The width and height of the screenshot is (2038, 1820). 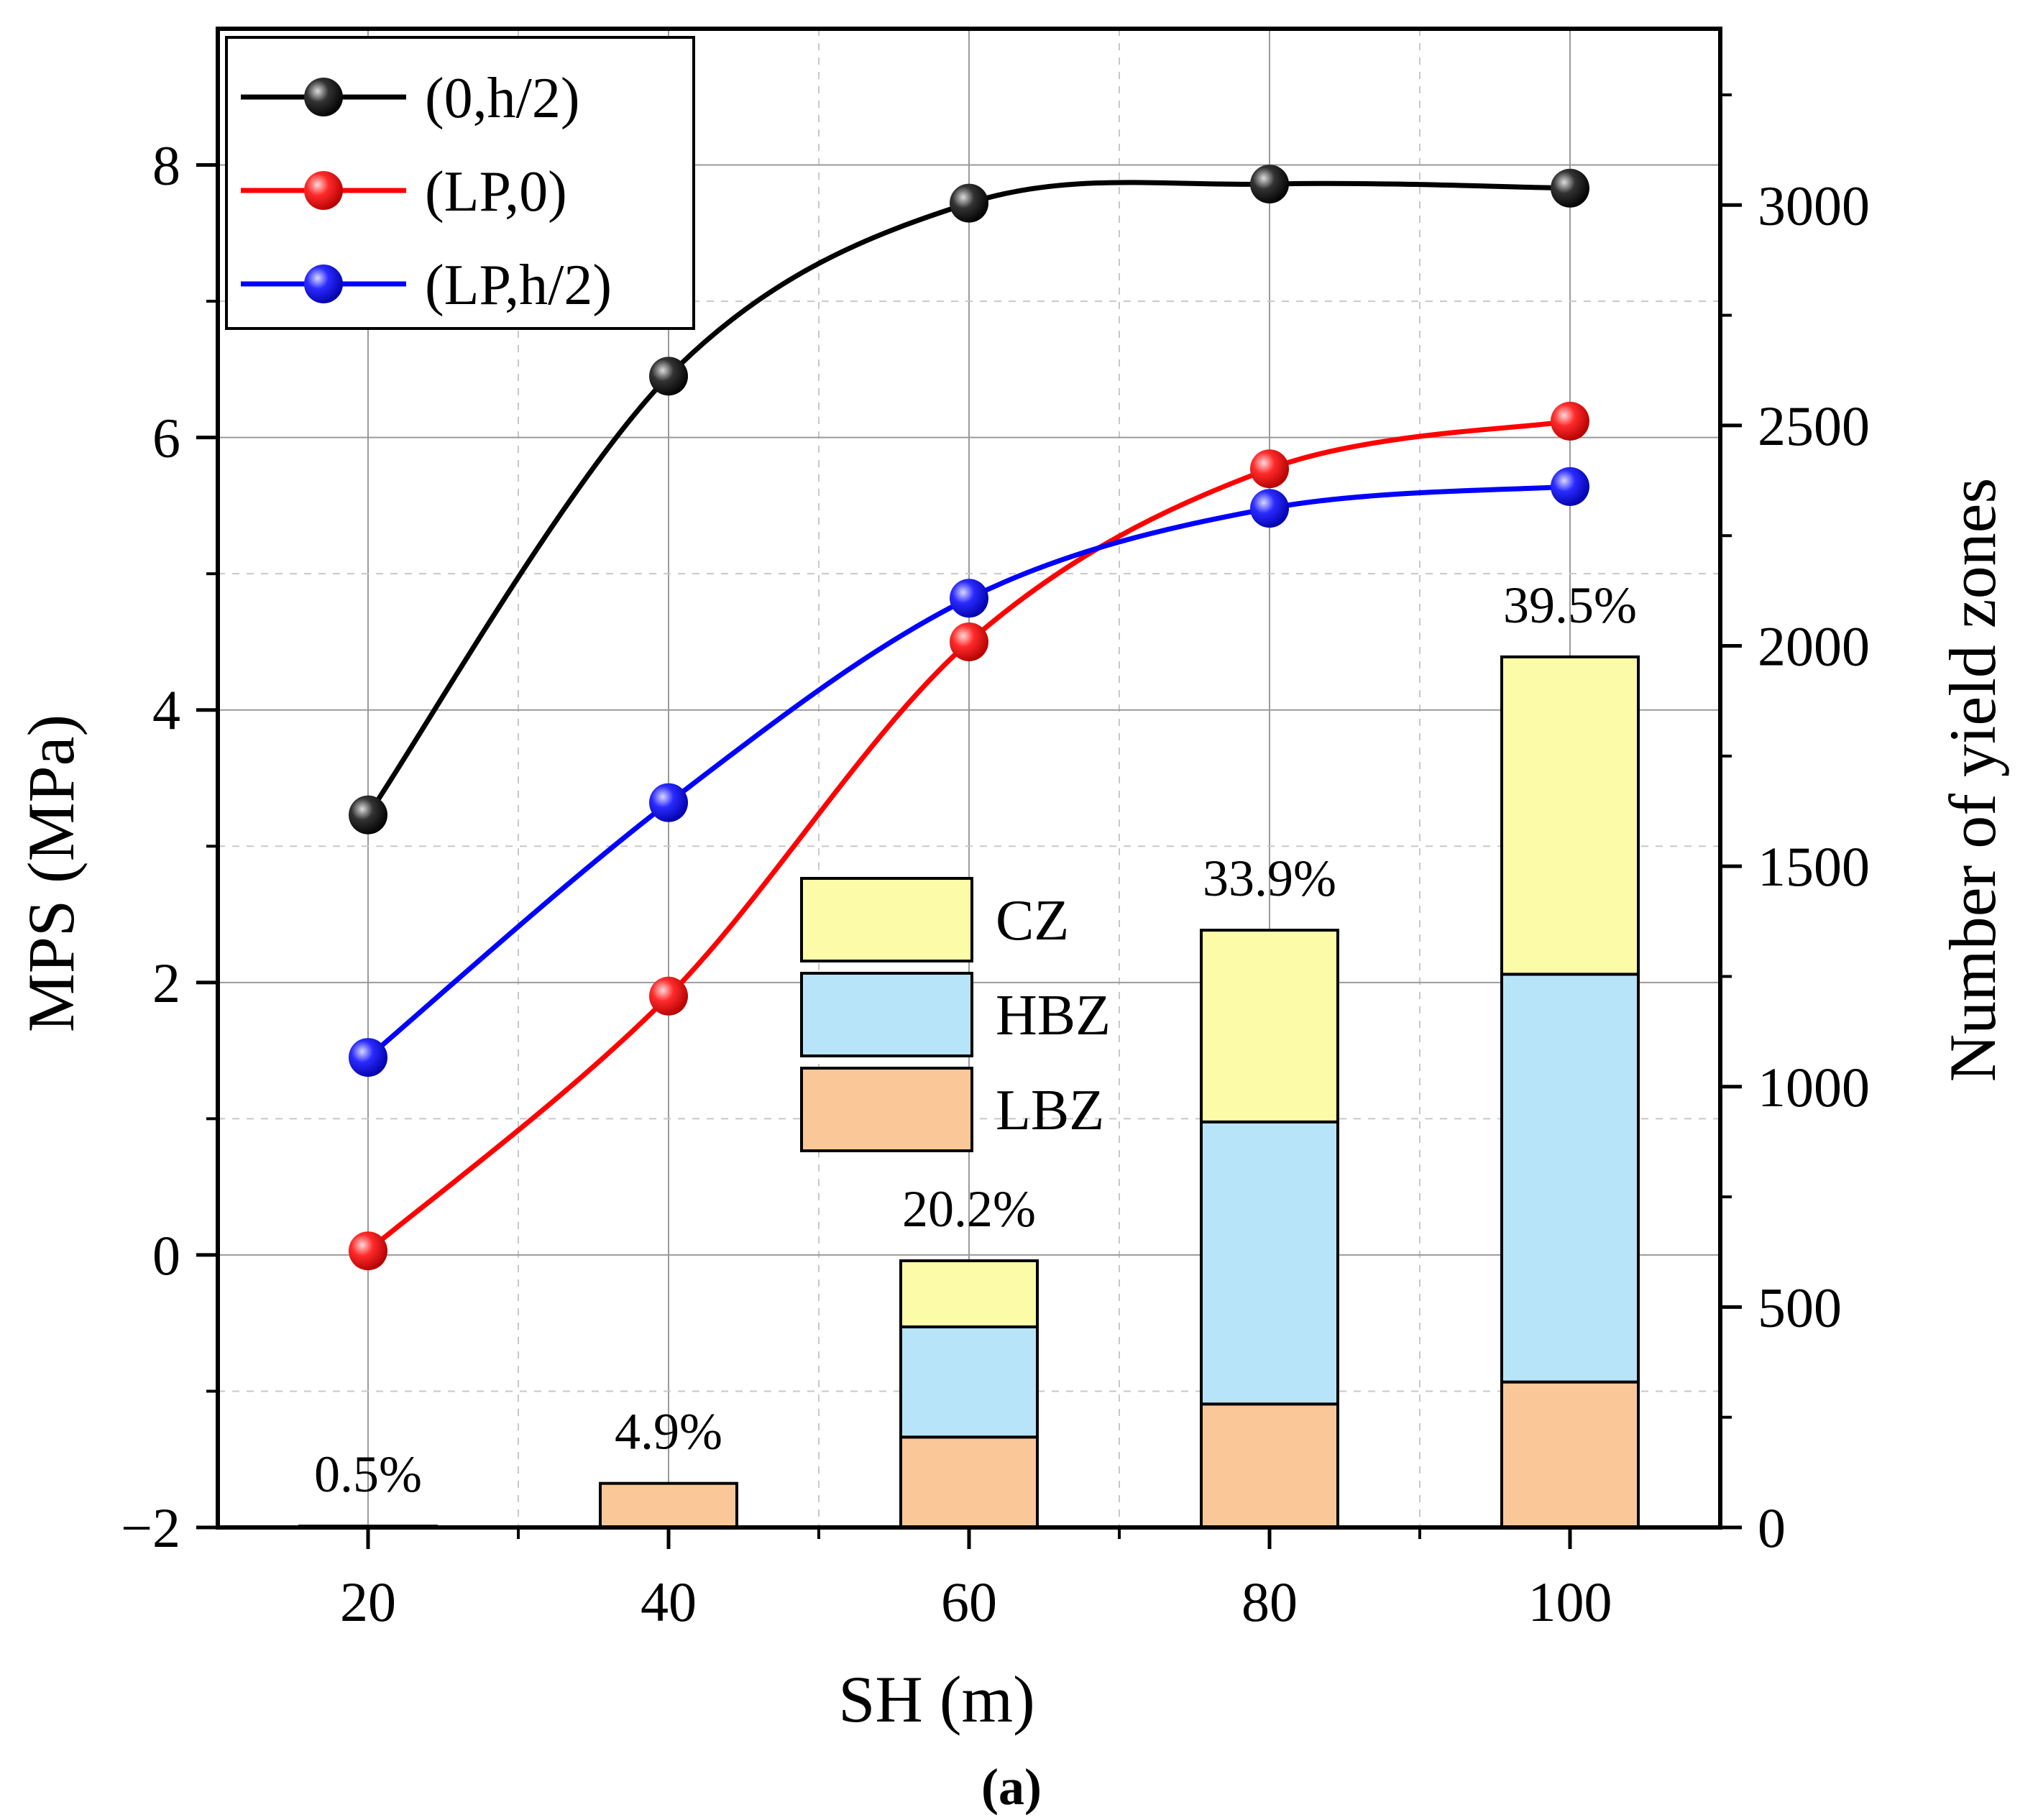 What do you see at coordinates (886, 1109) in the screenshot?
I see `legend-swatch-lbz` at bounding box center [886, 1109].